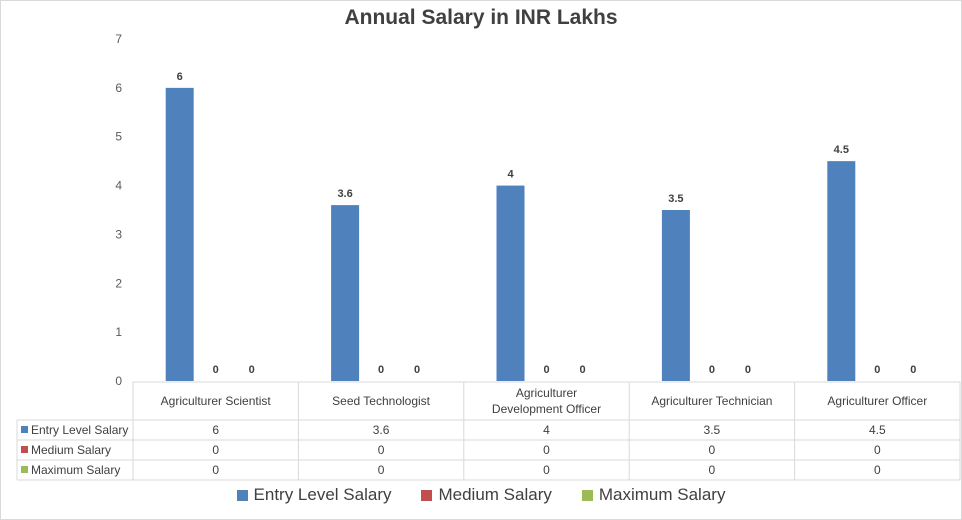 The image size is (962, 520). I want to click on legend-item: Medium Salary, so click(486, 495).